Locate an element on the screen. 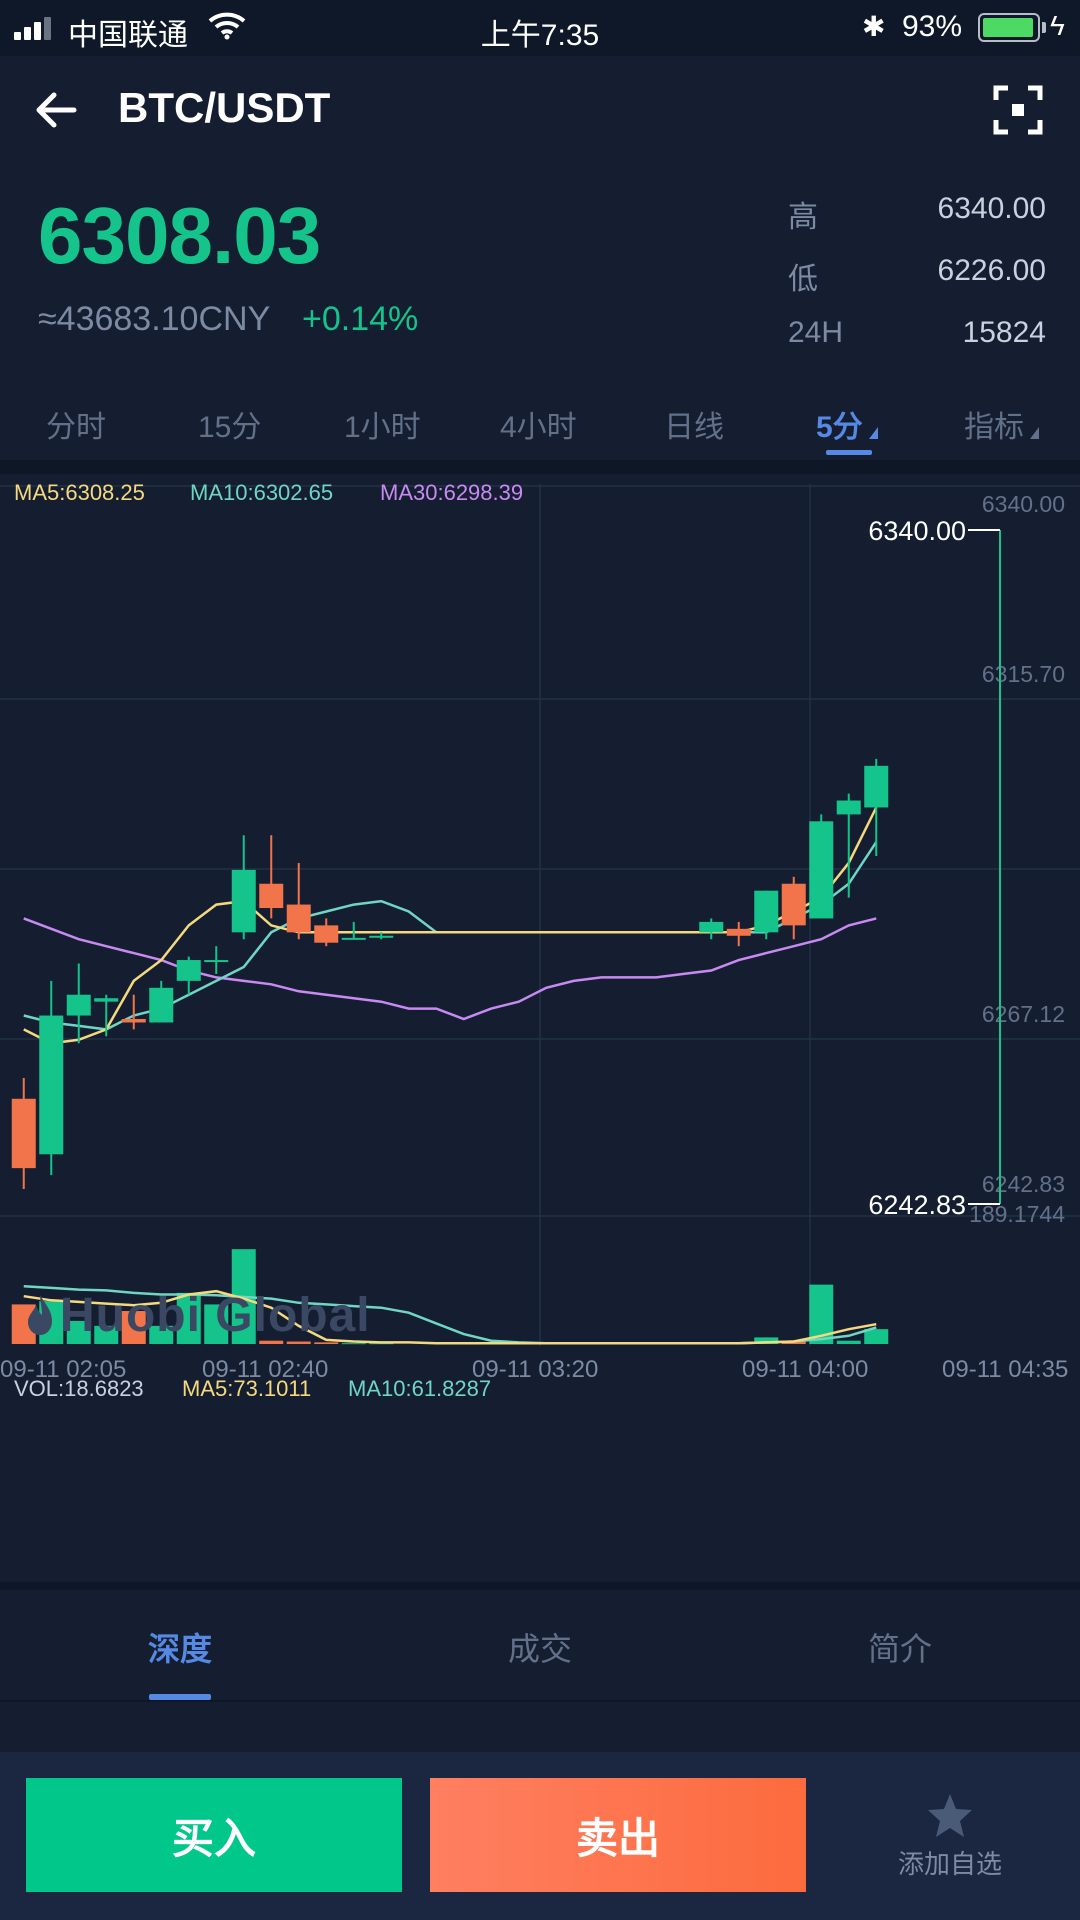  max-price-marker: 6340.00 is located at coordinates (917, 531).